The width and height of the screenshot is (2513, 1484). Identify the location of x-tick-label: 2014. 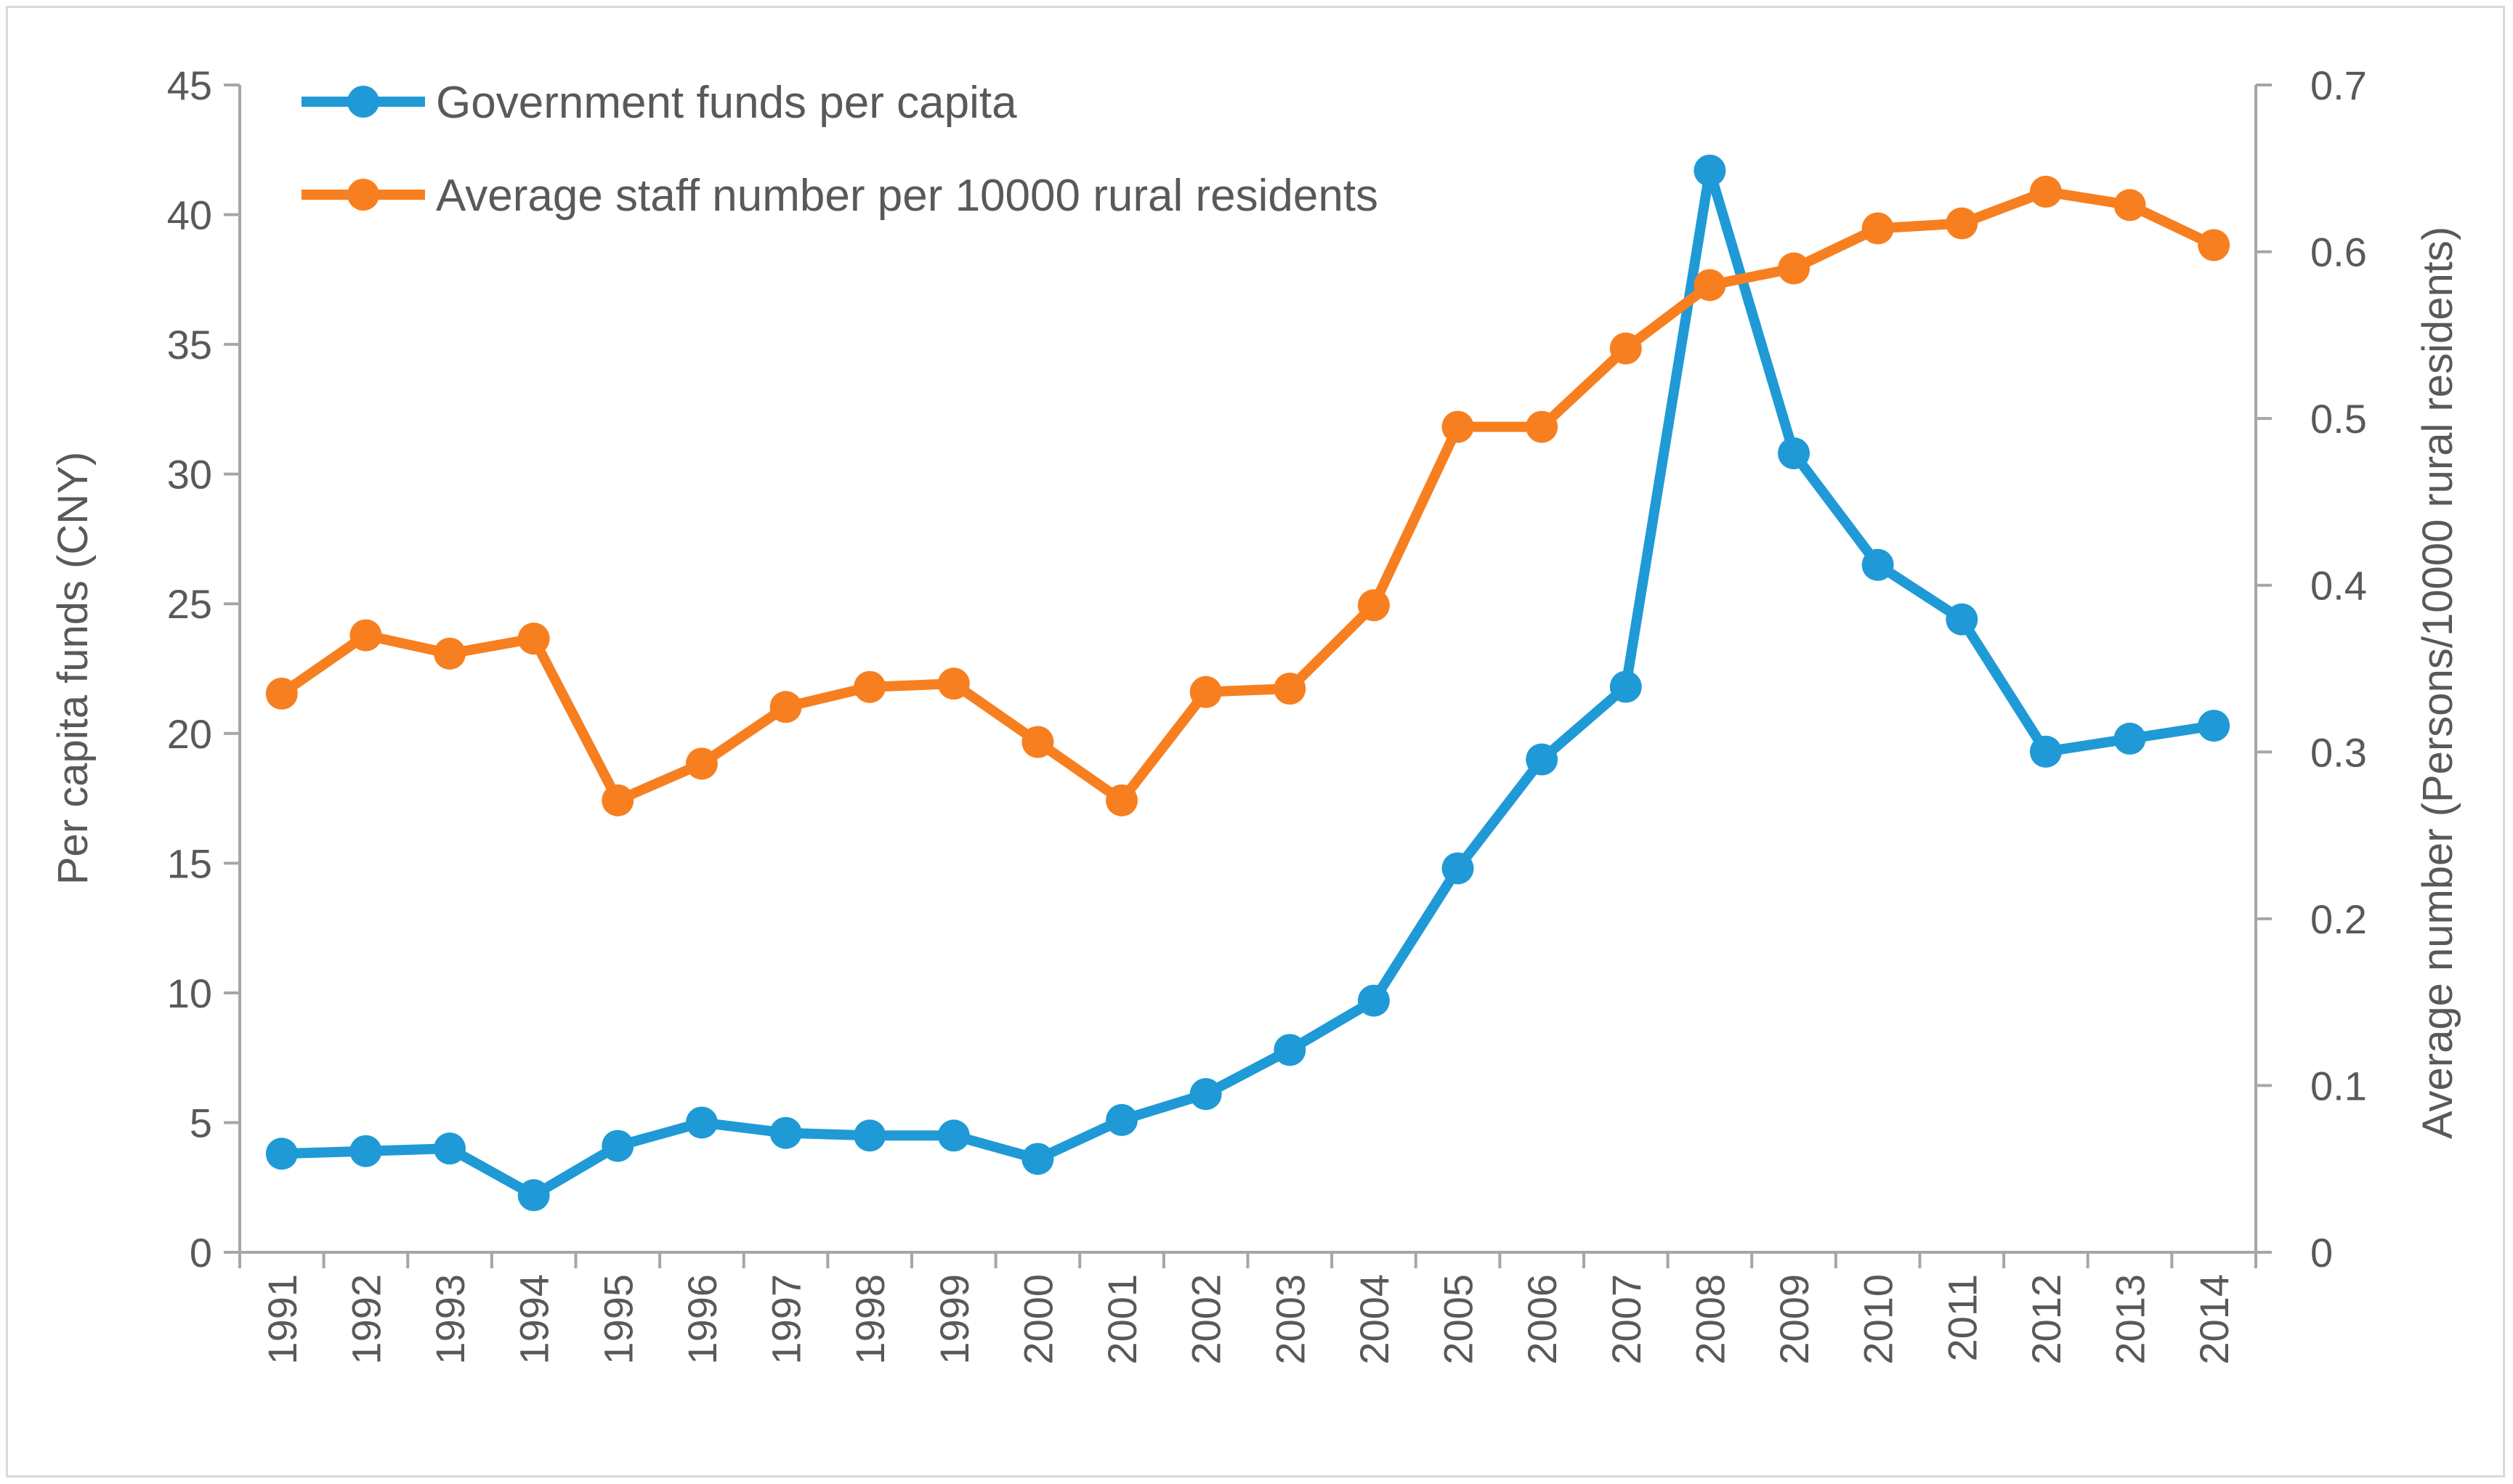
(2214, 1319).